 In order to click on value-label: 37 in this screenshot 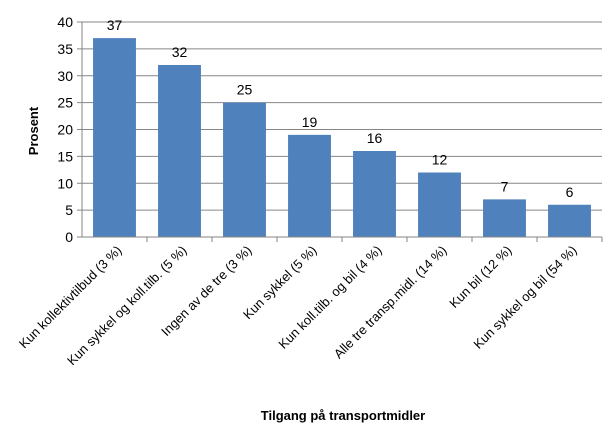, I will do `click(115, 25)`.